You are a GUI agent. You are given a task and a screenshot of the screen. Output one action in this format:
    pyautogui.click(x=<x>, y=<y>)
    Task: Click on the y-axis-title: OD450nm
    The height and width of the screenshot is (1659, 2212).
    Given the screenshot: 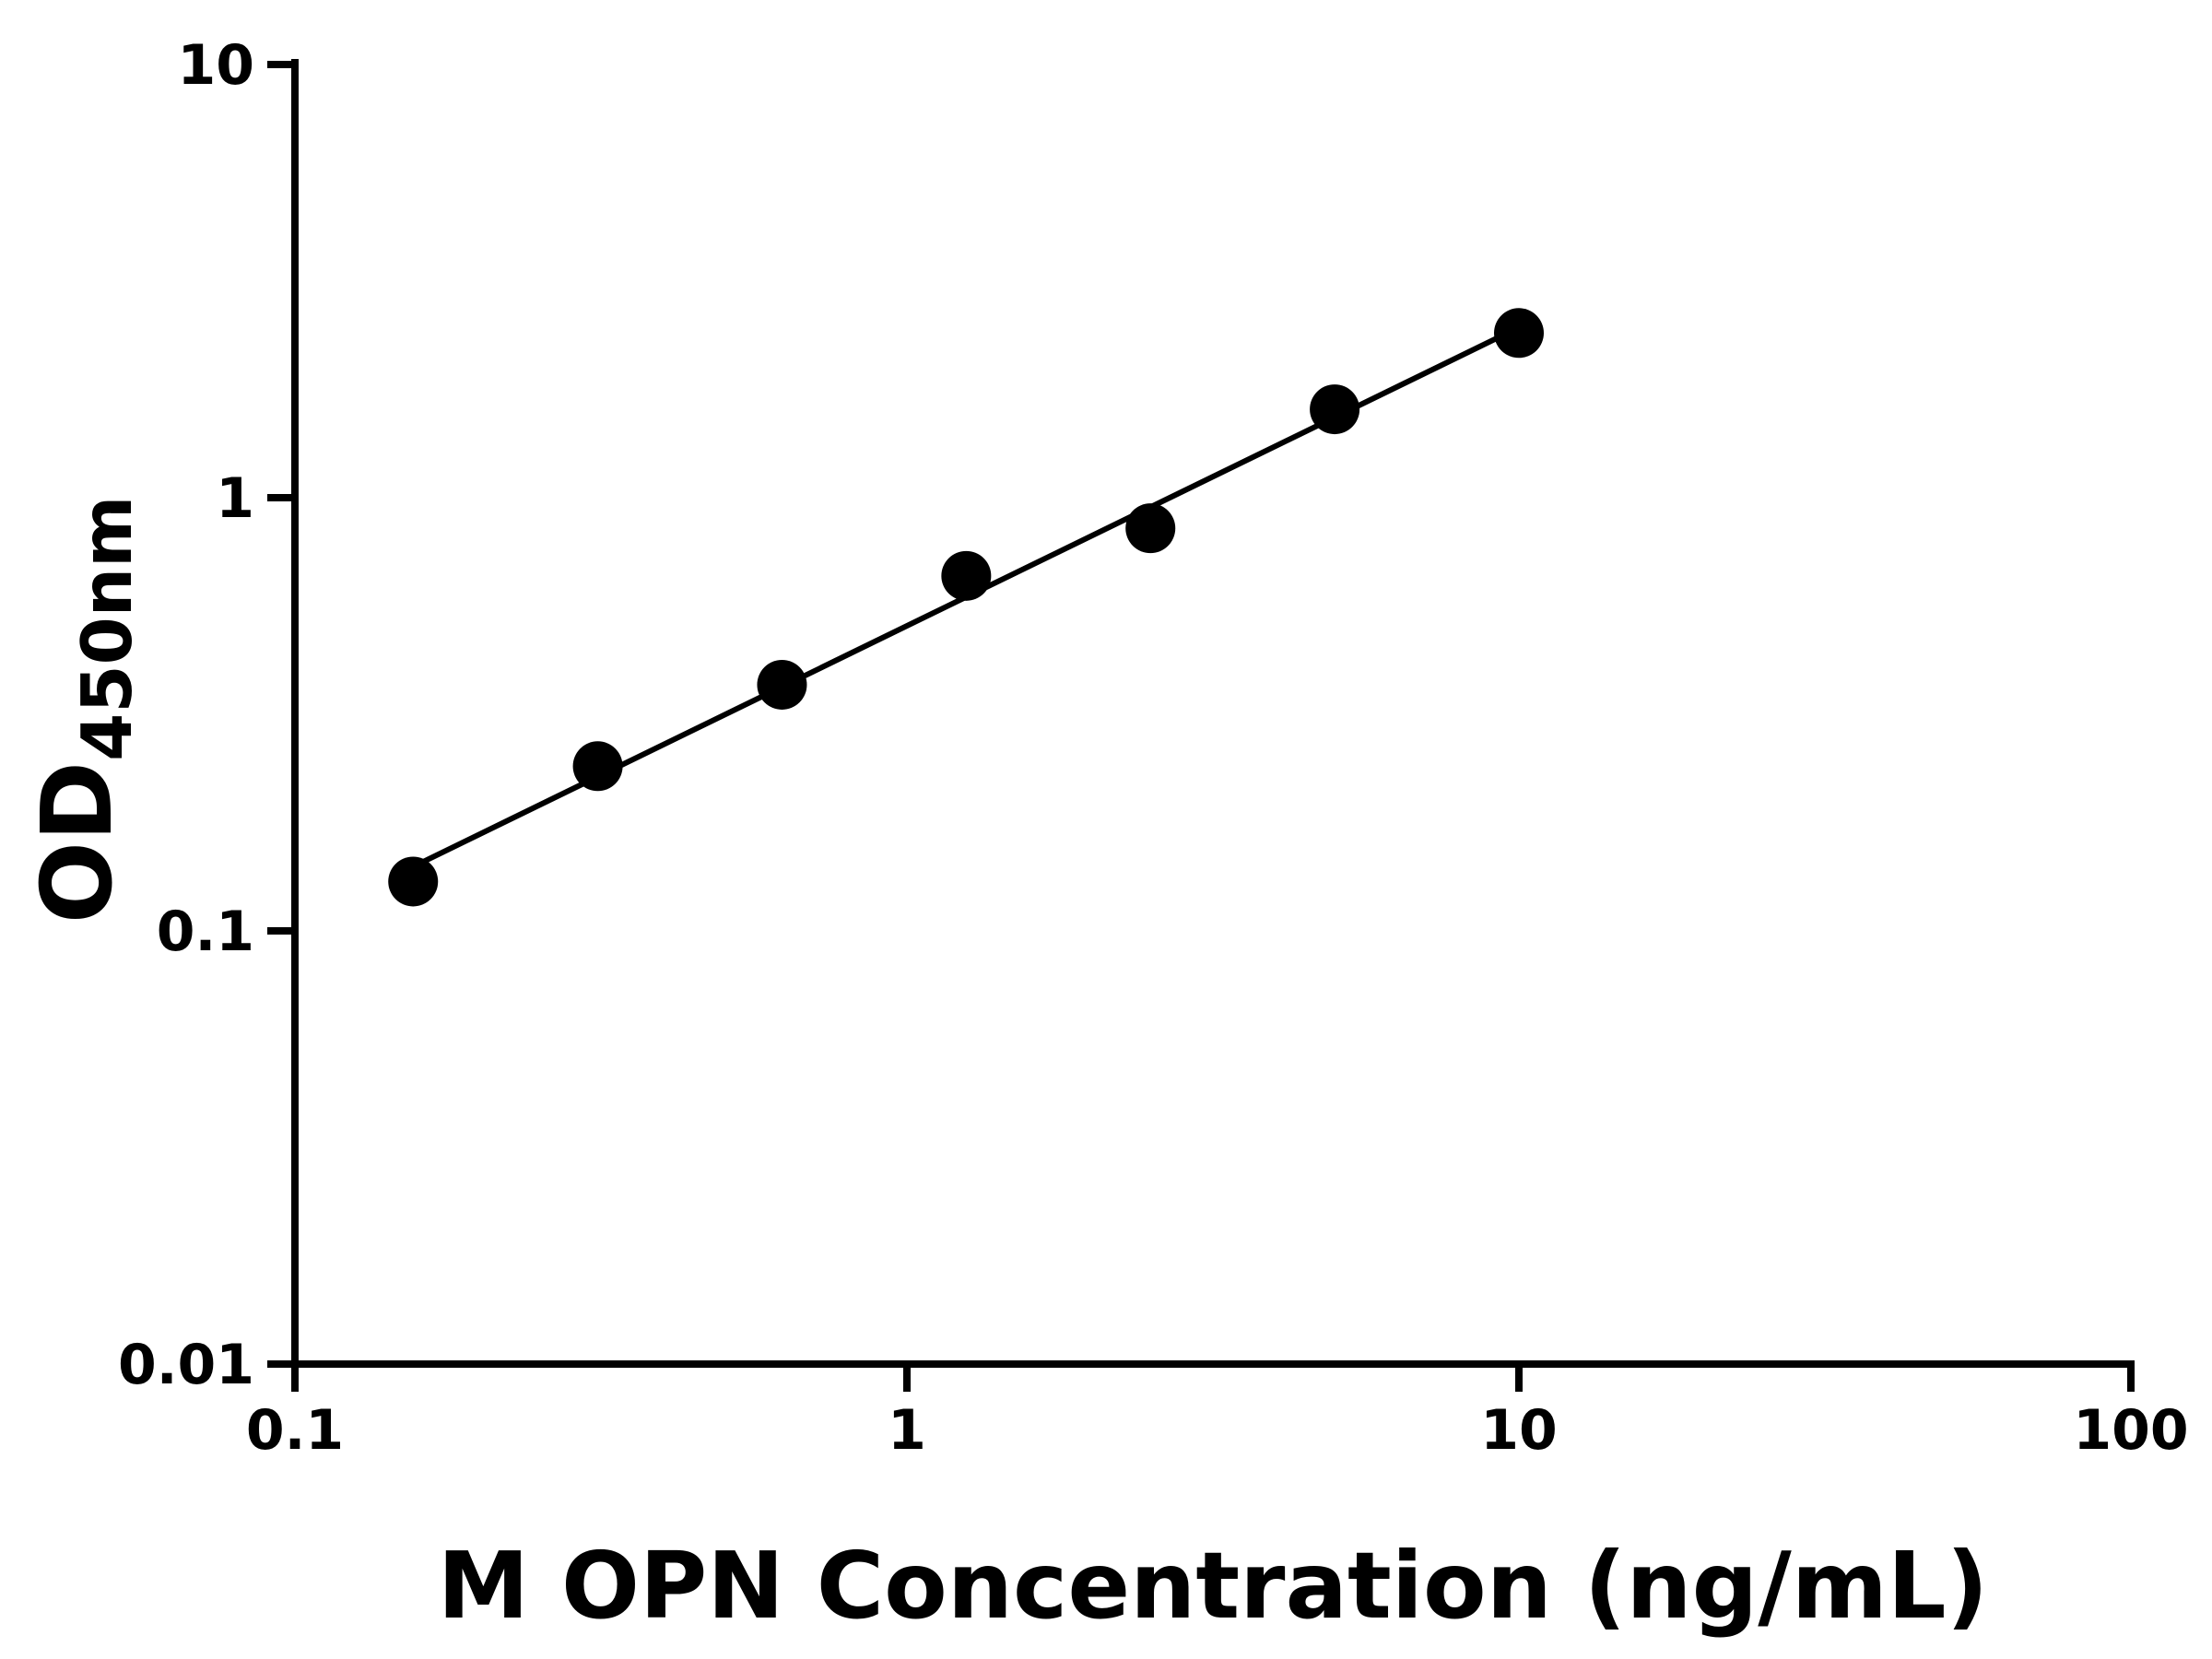 What is the action you would take?
    pyautogui.click(x=84, y=710)
    